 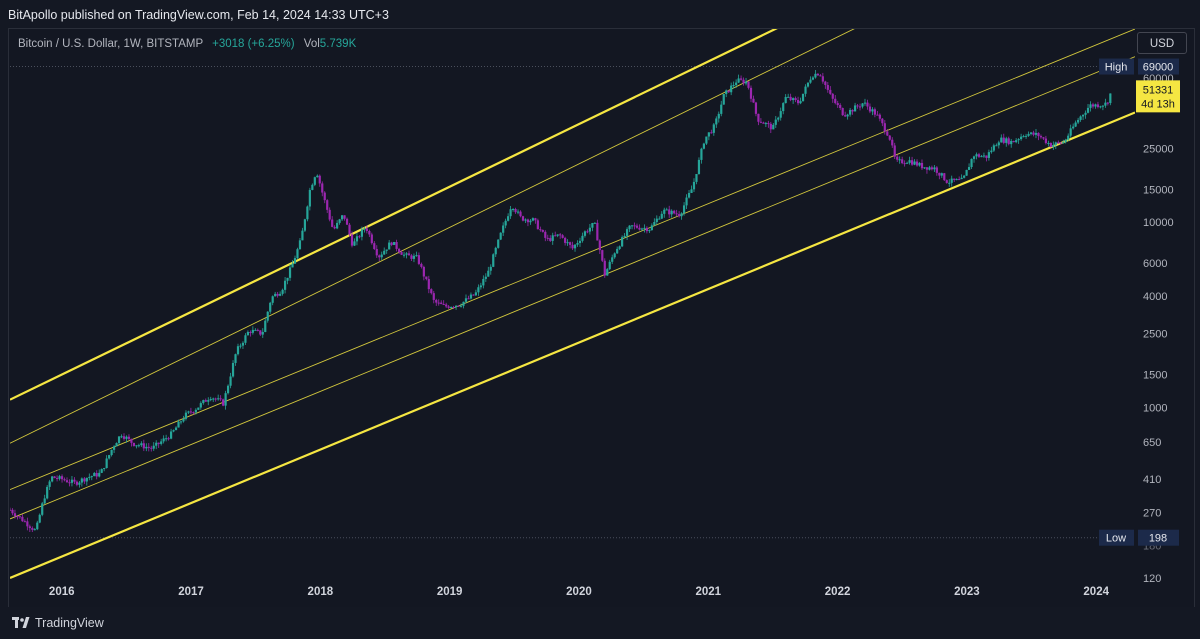 What do you see at coordinates (1158, 96) in the screenshot?
I see `last-price-box` at bounding box center [1158, 96].